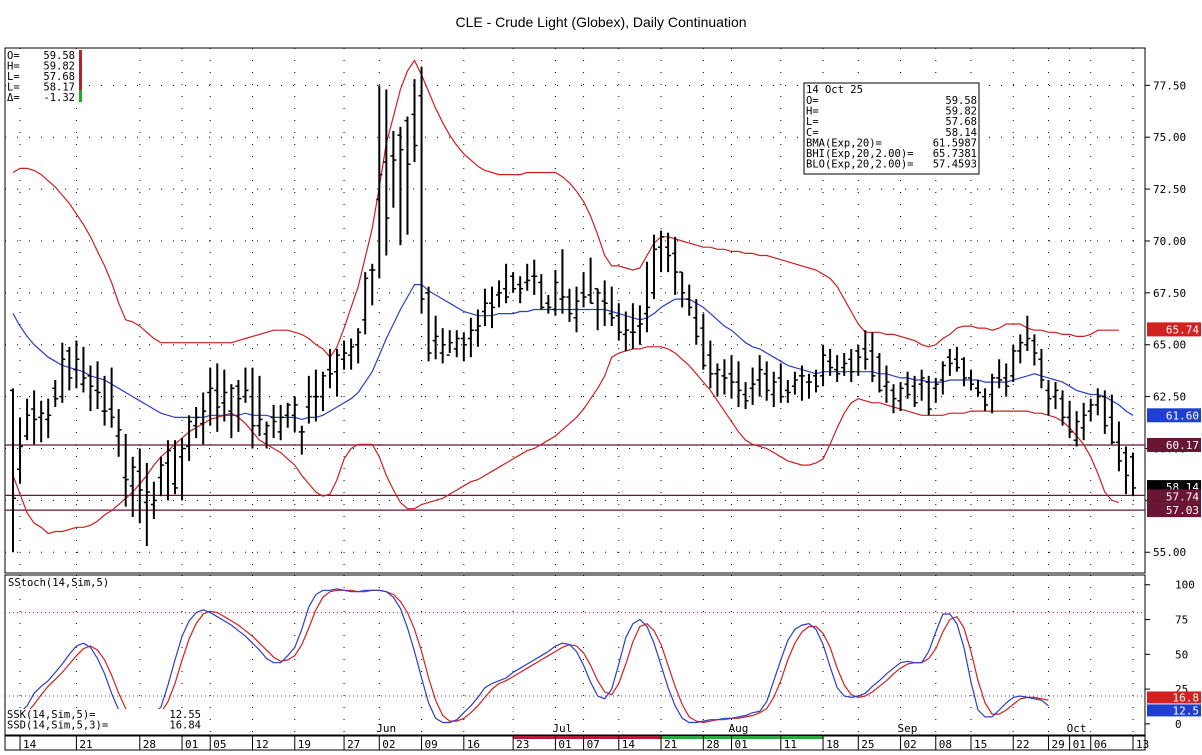  What do you see at coordinates (1182, 415) in the screenshot?
I see `price-tag-label: 61.60` at bounding box center [1182, 415].